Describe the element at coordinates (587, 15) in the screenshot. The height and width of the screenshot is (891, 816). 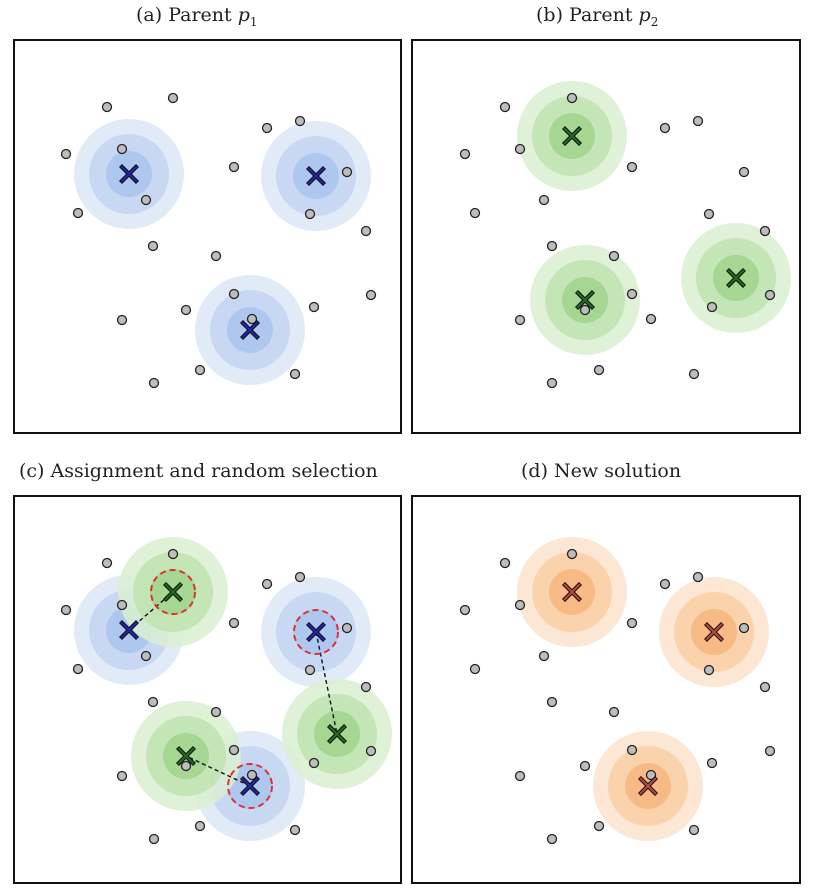
I see `panel-b-title-text: (b) Parent` at that location.